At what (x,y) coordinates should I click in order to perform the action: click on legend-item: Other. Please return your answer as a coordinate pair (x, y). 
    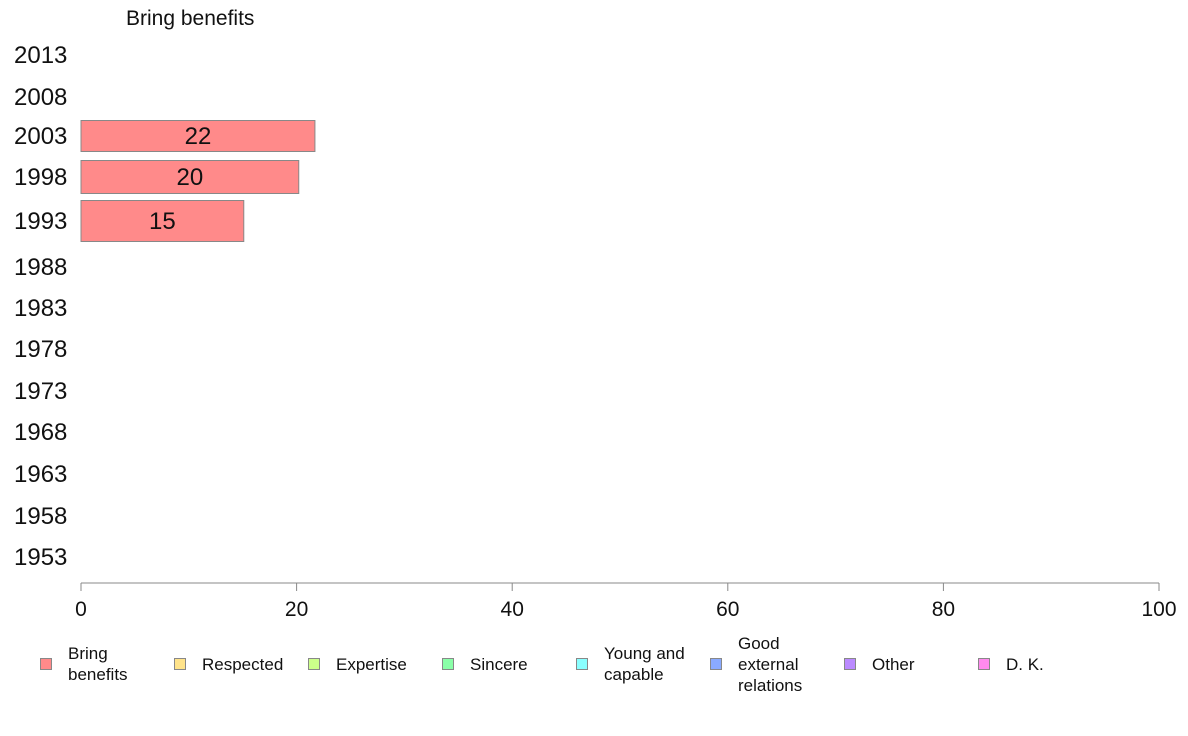
    Looking at the image, I should click on (907, 664).